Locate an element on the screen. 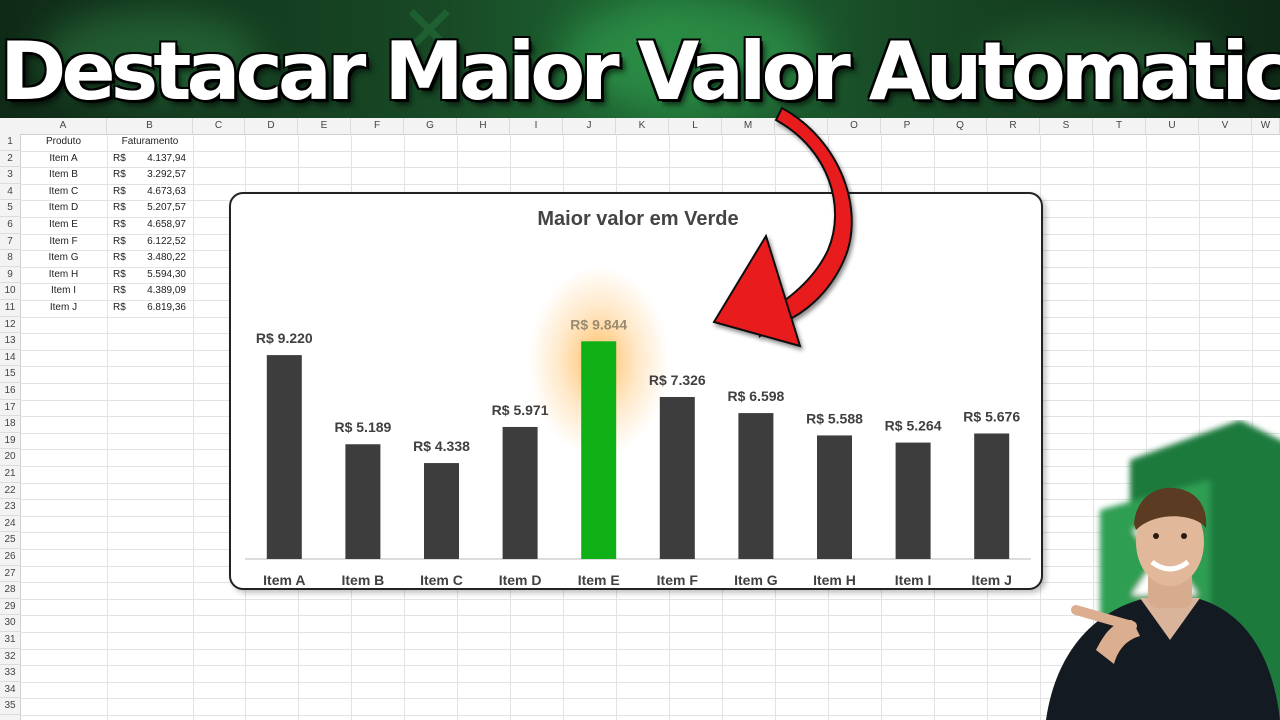 The image size is (1280, 720). row-header-1: 1 is located at coordinates (10, 142).